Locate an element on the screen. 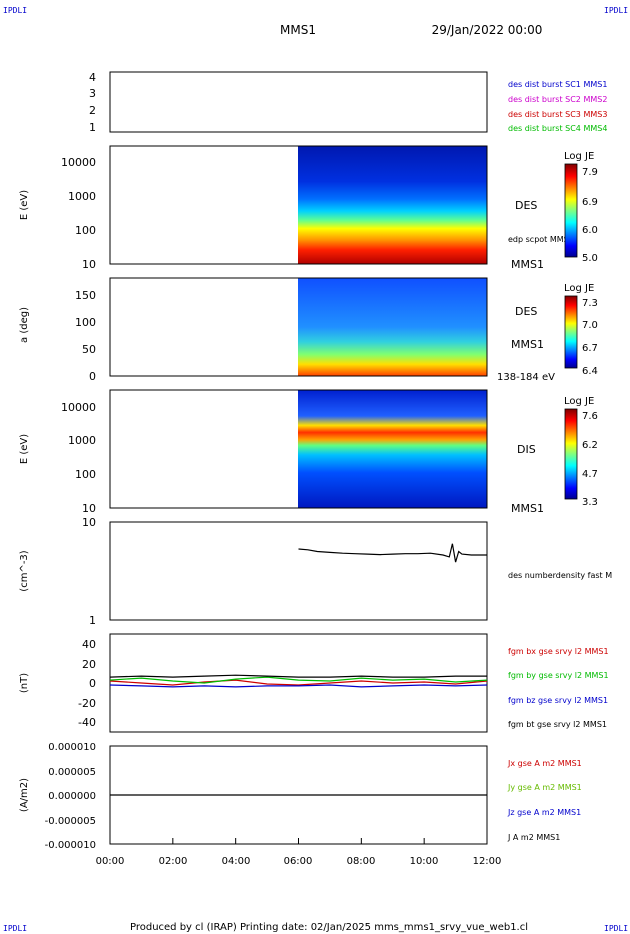 The height and width of the screenshot is (934, 630). header-date: 29/Jan/2022 00:00 is located at coordinates (487, 30).